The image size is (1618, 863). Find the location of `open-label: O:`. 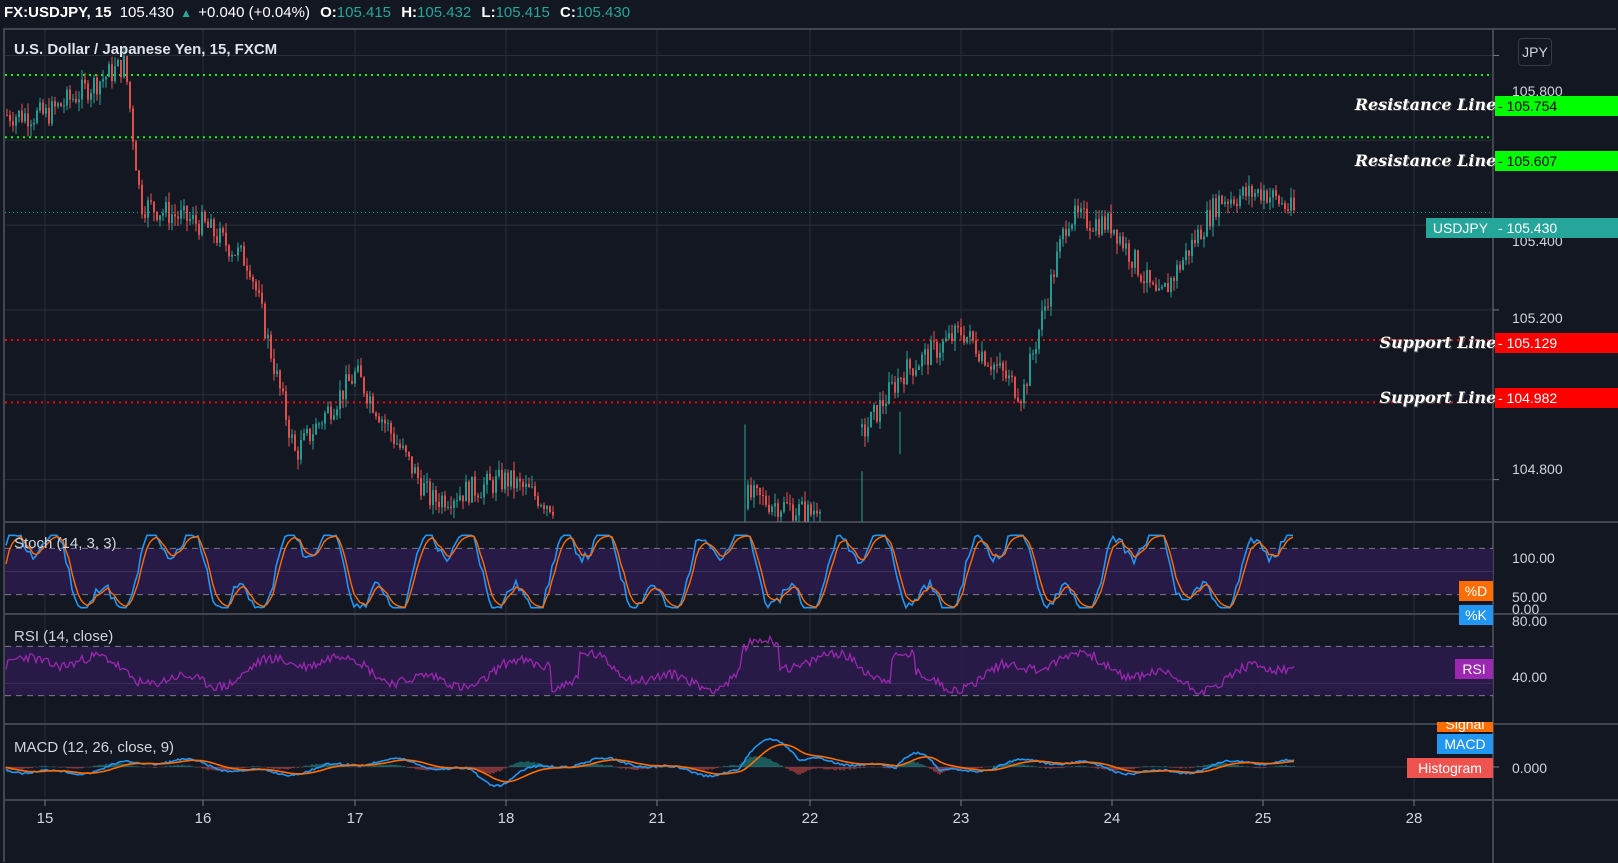

open-label: O: is located at coordinates (328, 12).